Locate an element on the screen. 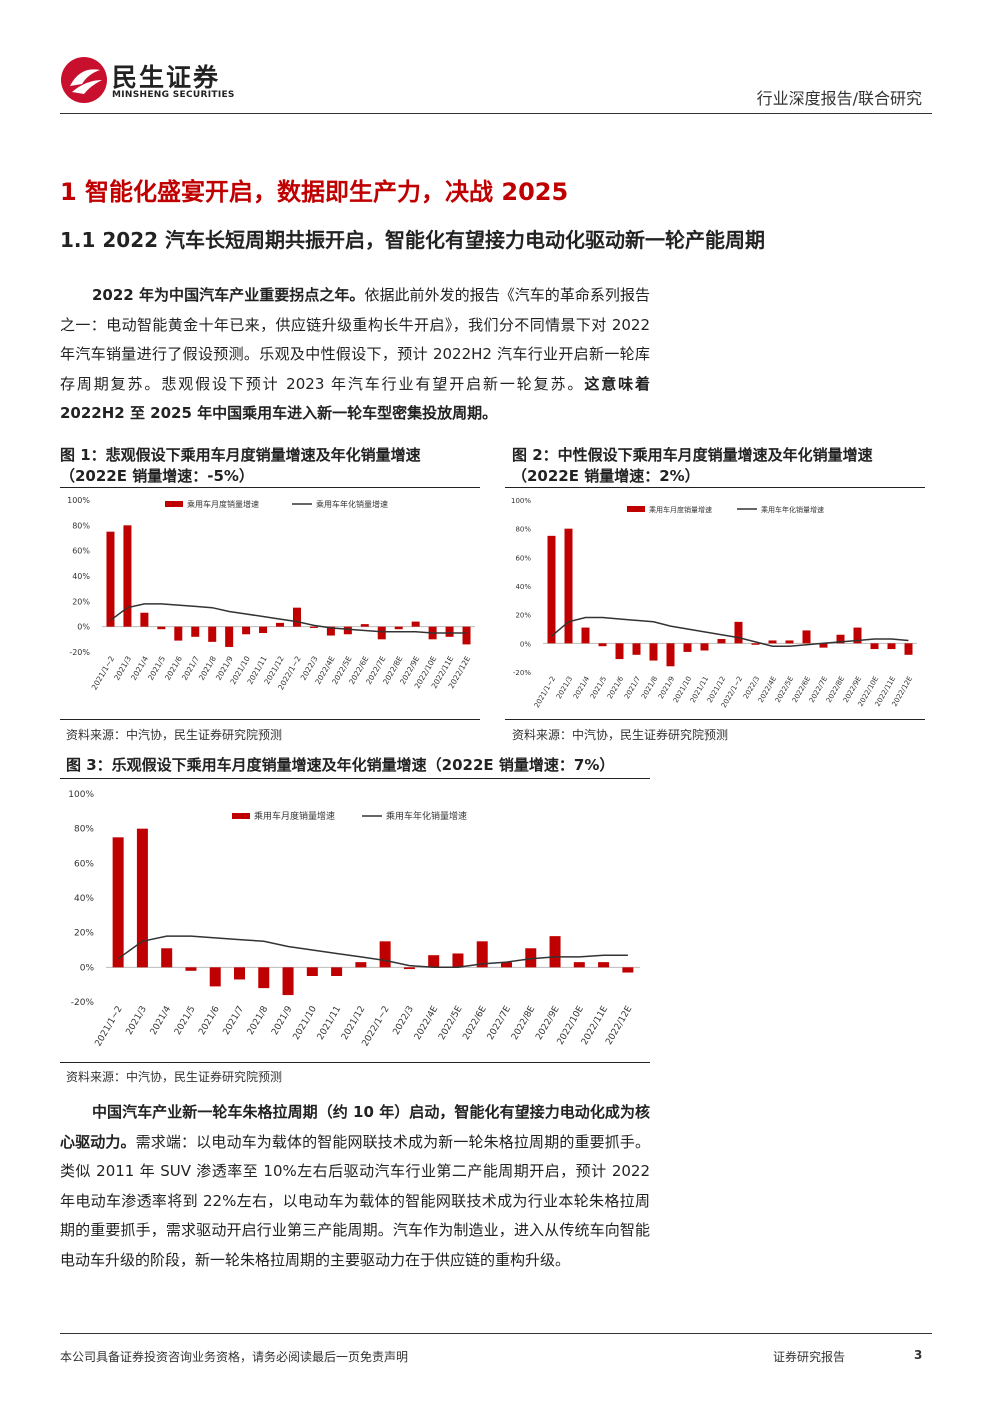  x-category-label: 2022/9E is located at coordinates (547, 1023).